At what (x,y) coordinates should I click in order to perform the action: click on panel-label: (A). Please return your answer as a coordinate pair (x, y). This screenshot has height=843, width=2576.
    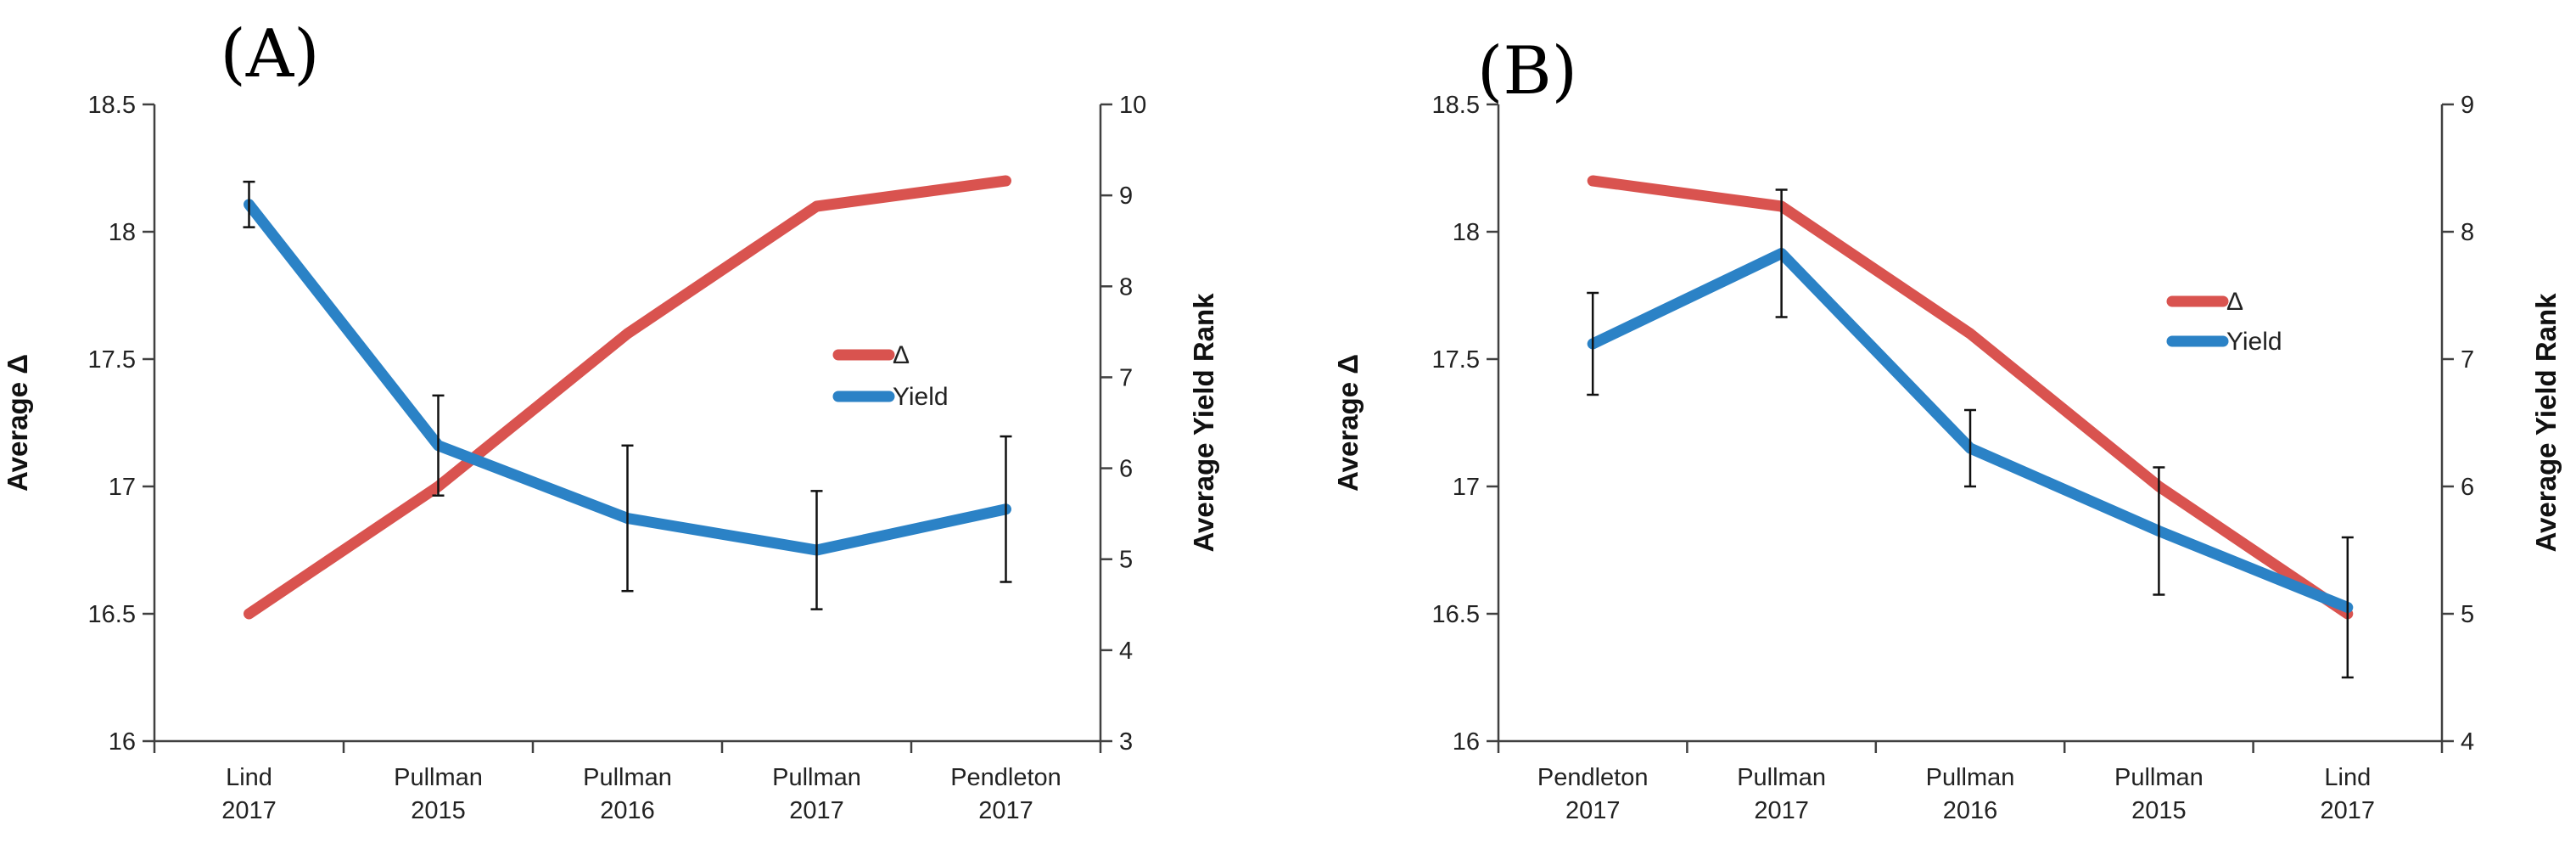
    Looking at the image, I should click on (269, 55).